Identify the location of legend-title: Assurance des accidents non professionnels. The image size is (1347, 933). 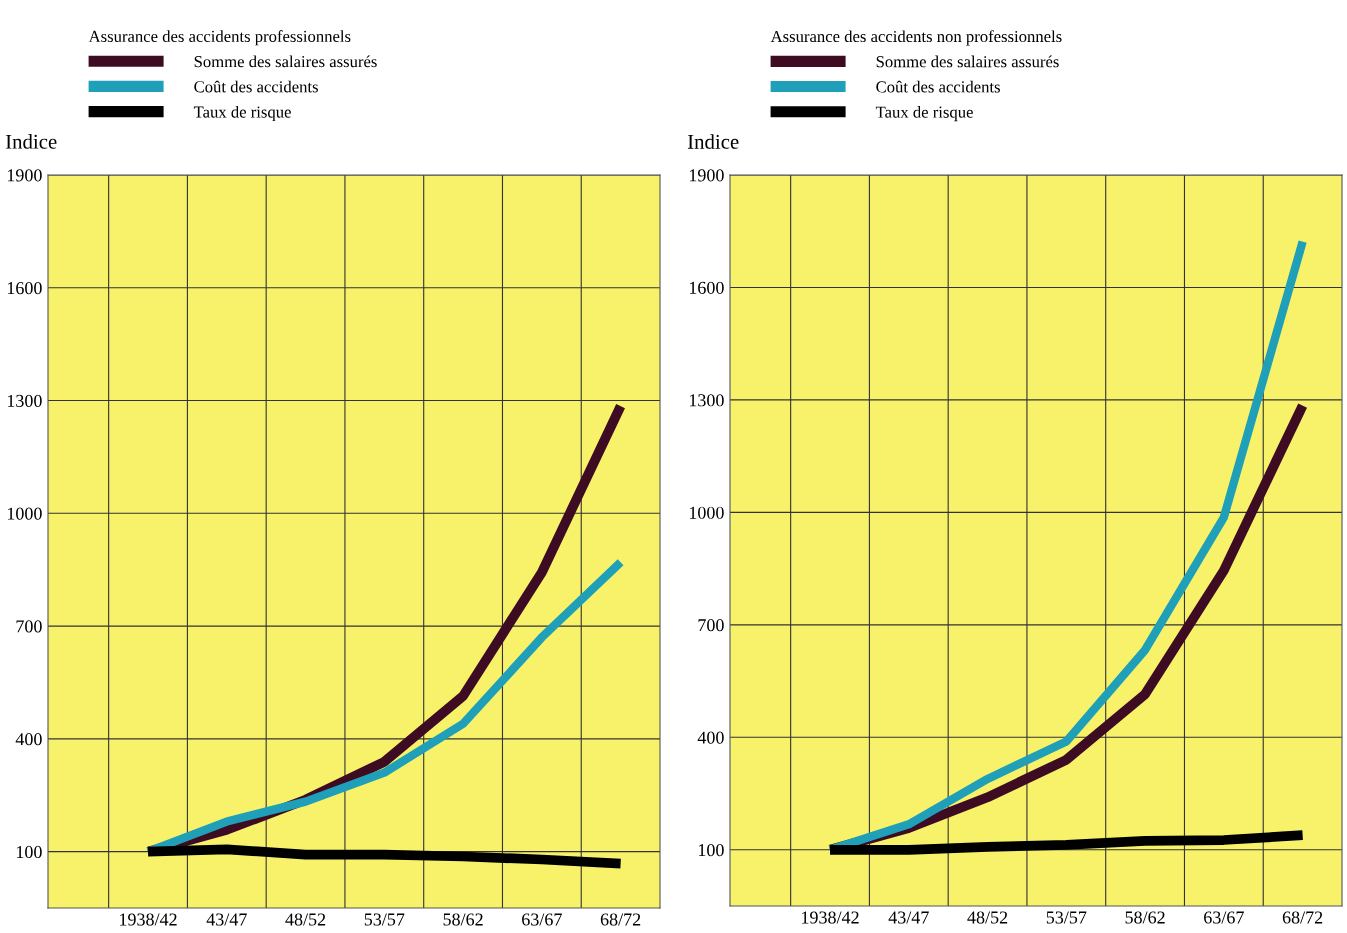
(916, 38).